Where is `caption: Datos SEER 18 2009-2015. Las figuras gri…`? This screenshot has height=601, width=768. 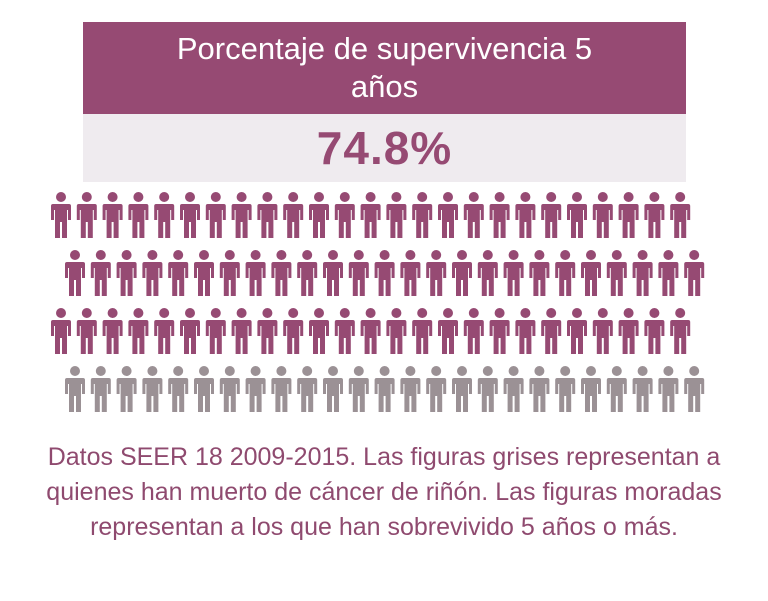
caption: Datos SEER 18 2009-2015. Las figuras gri… is located at coordinates (384, 492).